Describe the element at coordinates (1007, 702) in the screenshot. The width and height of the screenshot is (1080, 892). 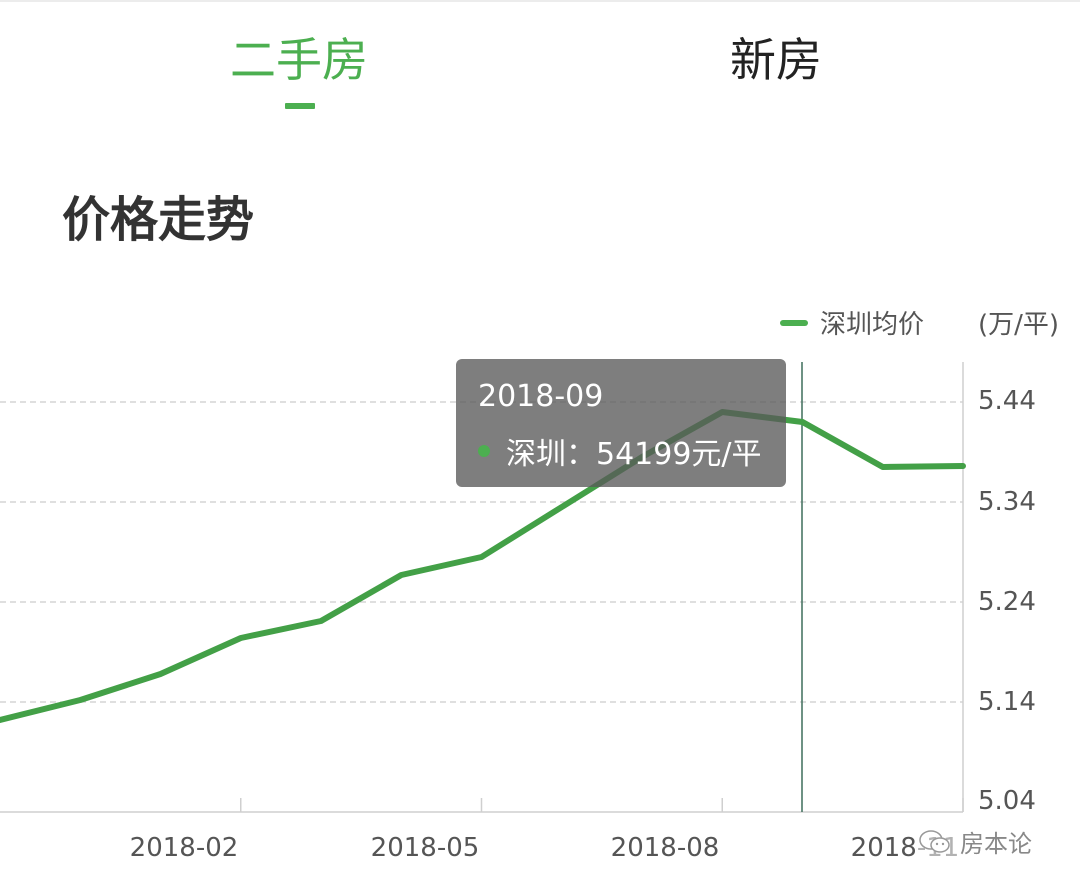
I see `y-tick-label: 5.14` at that location.